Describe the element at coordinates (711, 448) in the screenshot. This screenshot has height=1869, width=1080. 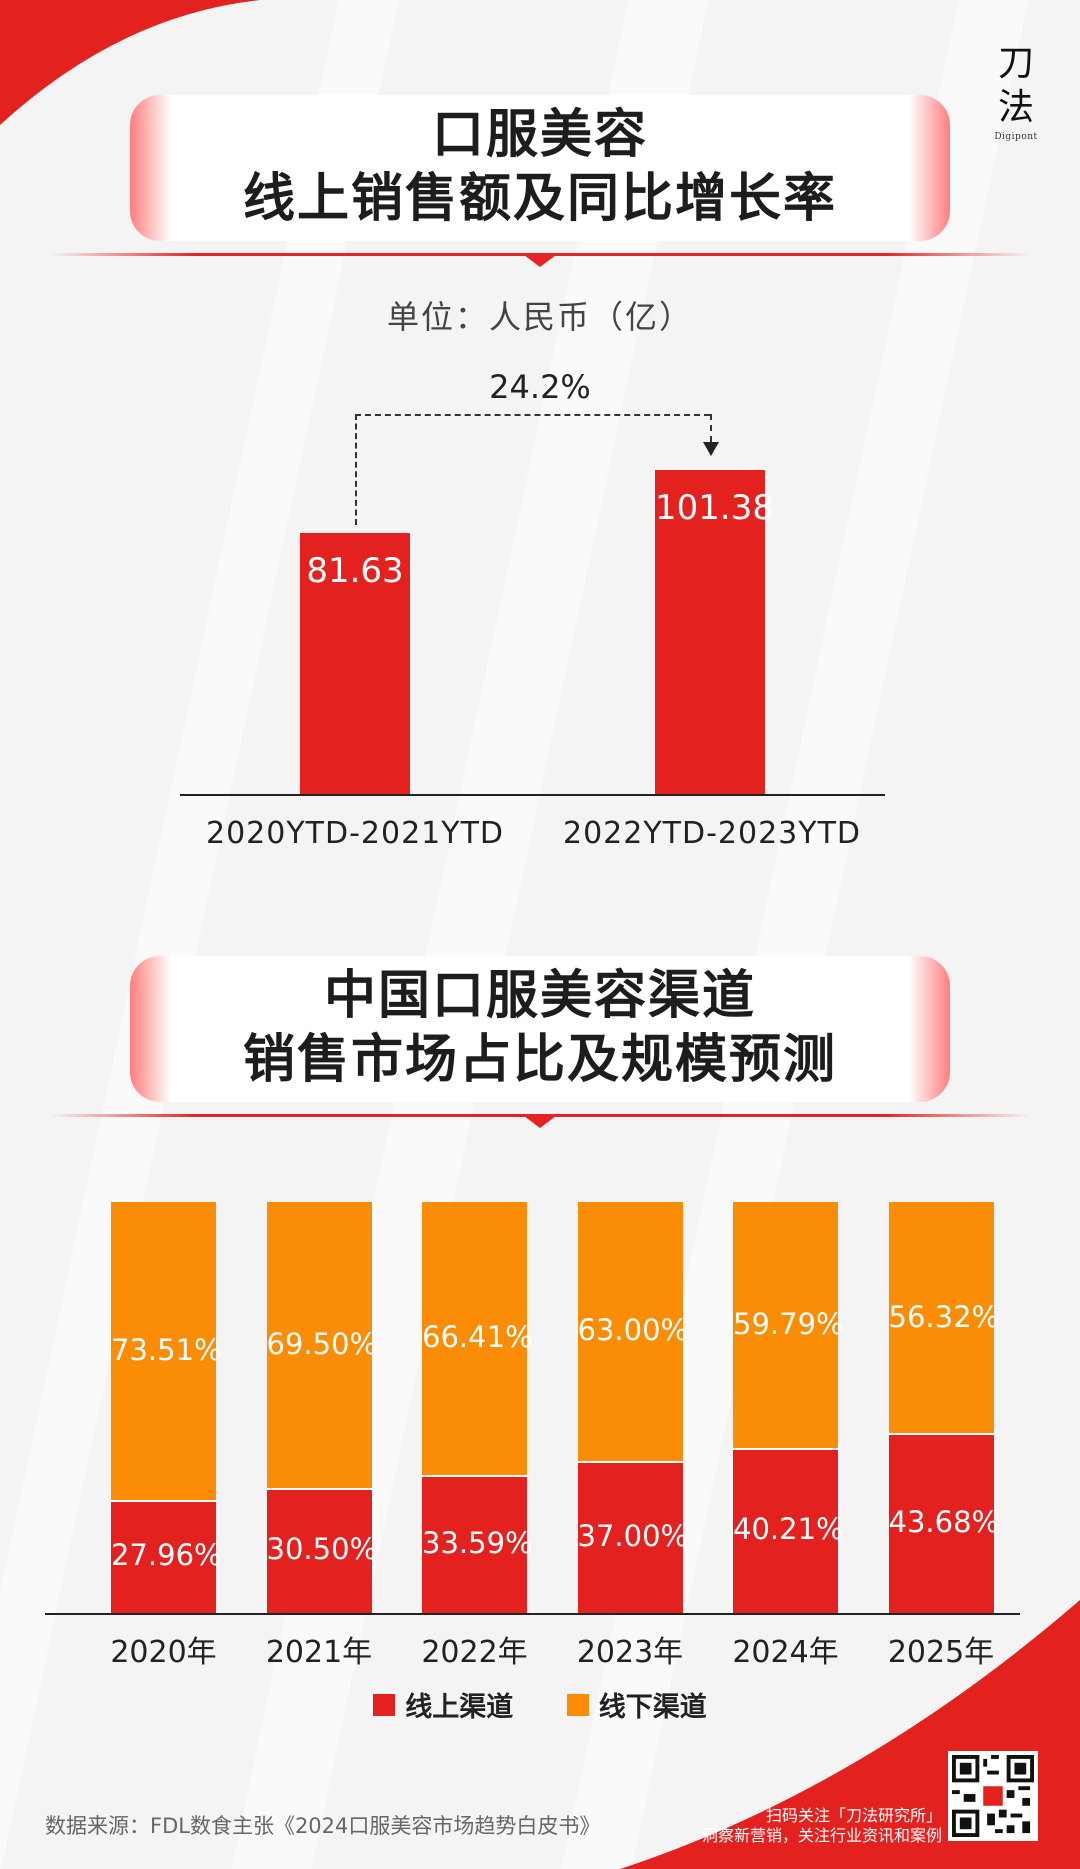
I see `connector-arrow-icon` at that location.